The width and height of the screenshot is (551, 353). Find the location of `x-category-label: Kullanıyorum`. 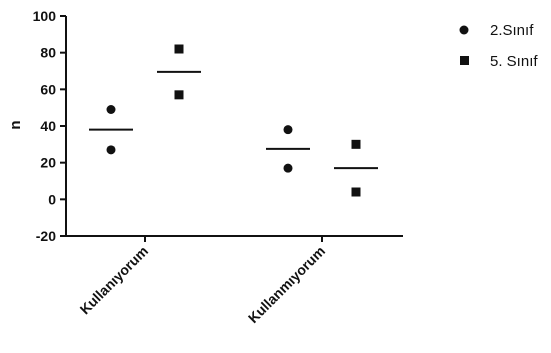

x-category-label: Kullanıyorum is located at coordinates (114, 280).